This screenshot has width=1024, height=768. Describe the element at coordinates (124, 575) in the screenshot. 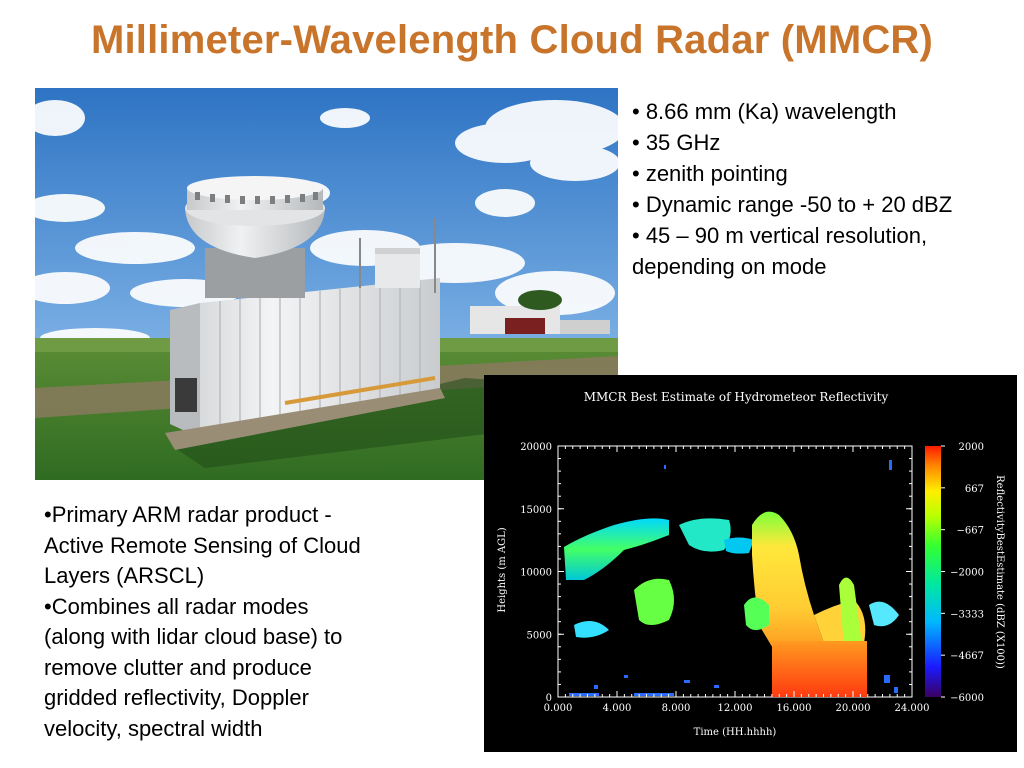

I see `desc-line: Layers (ARSCL)` at that location.